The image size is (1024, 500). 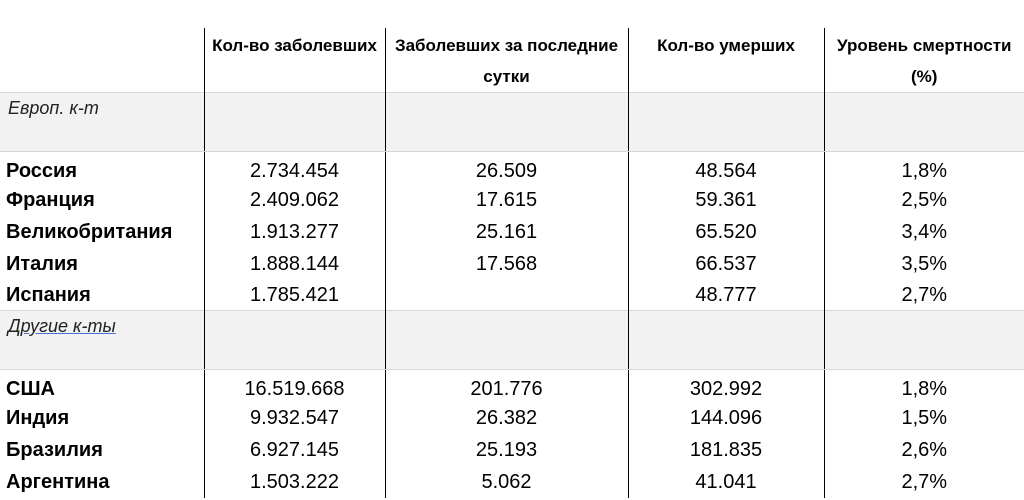 I want to click on cases-cell: 1.913.277, so click(x=294, y=232).